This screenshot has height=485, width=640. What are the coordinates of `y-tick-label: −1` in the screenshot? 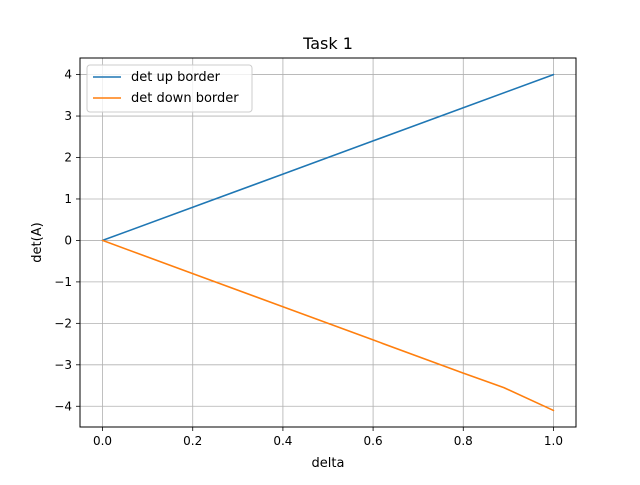 It's located at (63, 282).